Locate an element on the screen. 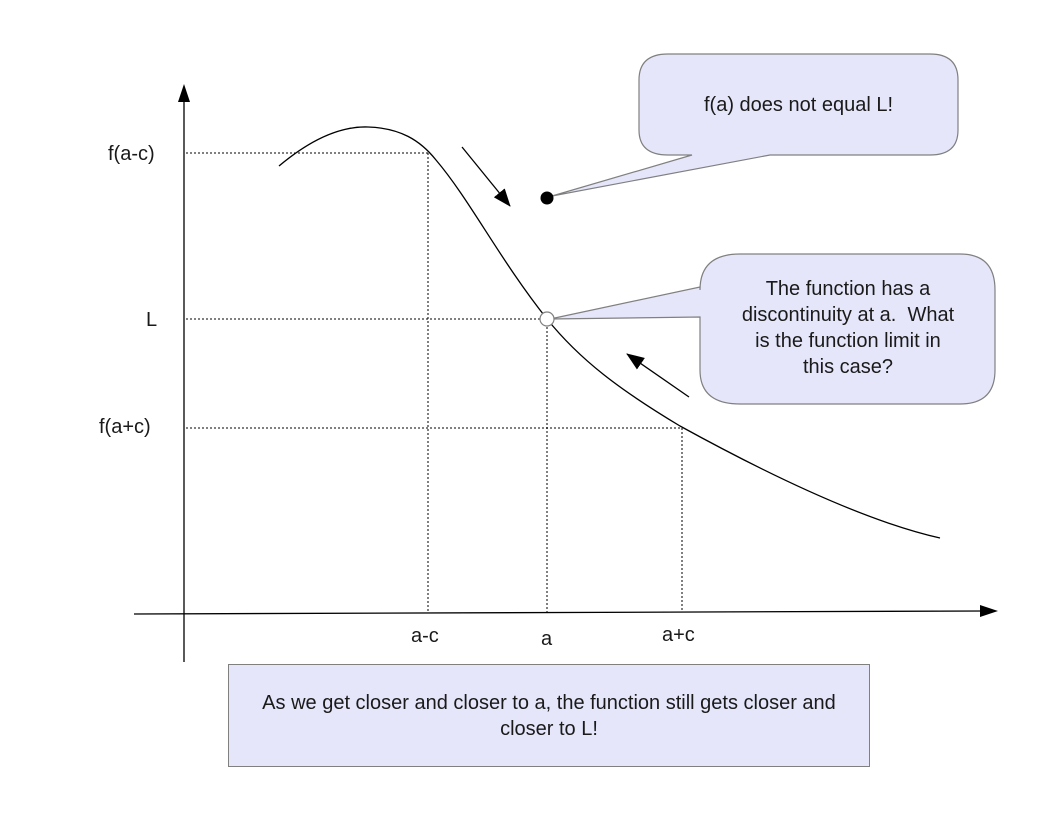 Image resolution: width=1056 pixels, height=816 pixels. y-label-f-a-plus-c: f(a+c) is located at coordinates (125, 427).